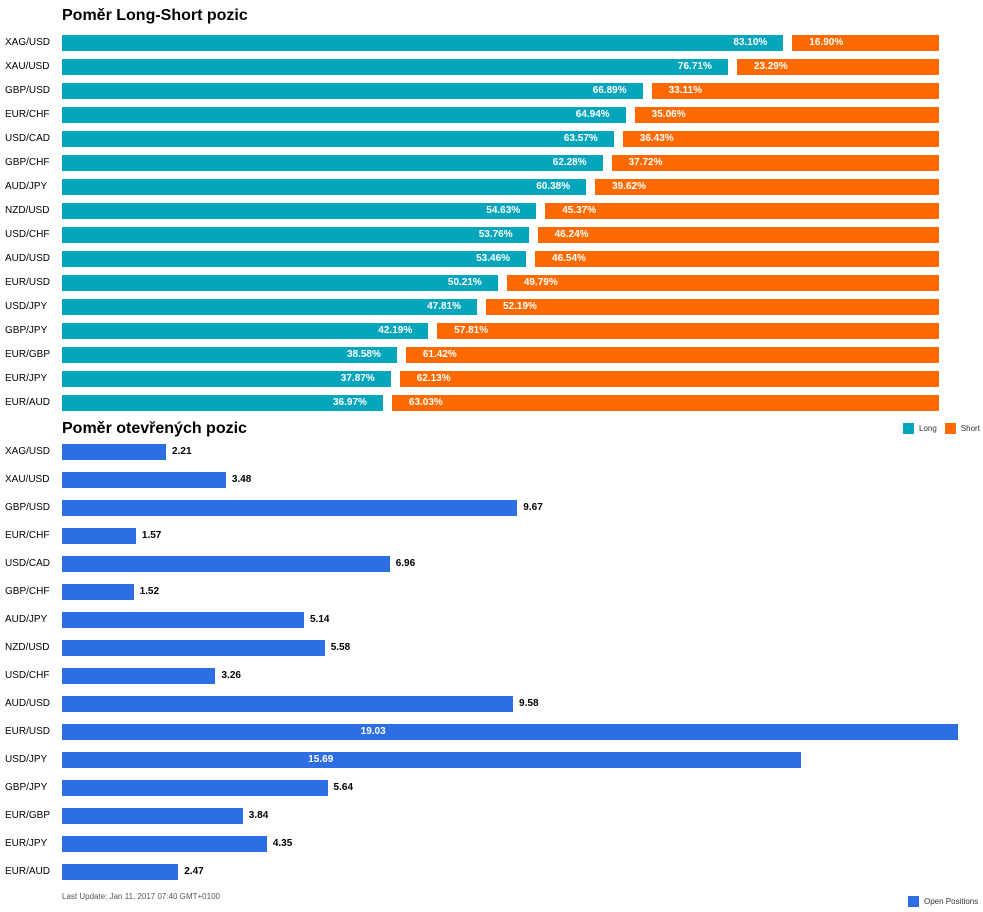 The image size is (983, 912). I want to click on category-label: GBP/USD, so click(28, 90).